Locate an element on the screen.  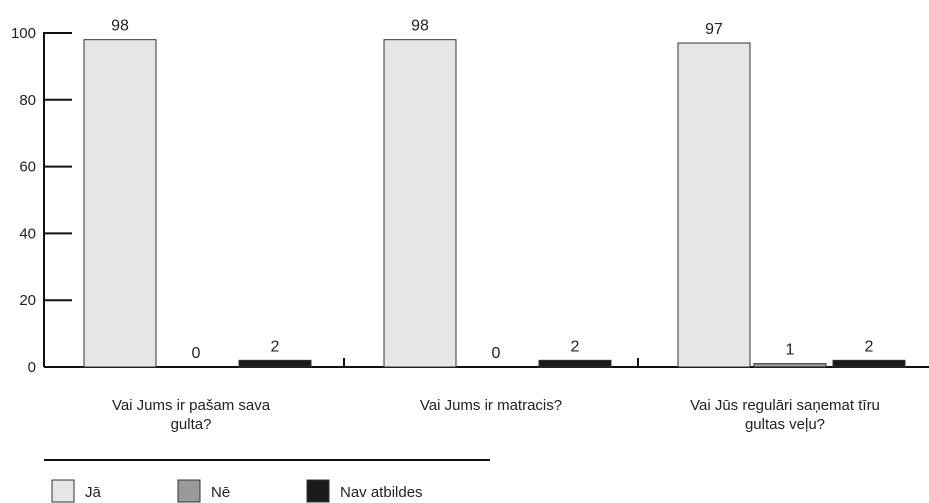
y-tick-label: 60 is located at coordinates (27, 167).